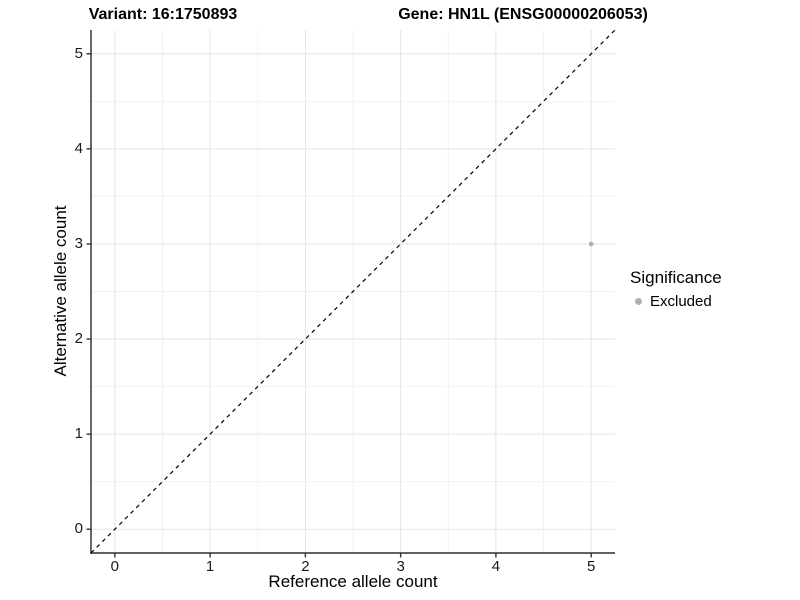 The width and height of the screenshot is (800, 600). What do you see at coordinates (353, 581) in the screenshot?
I see `x-axis-title: Reference allele count` at bounding box center [353, 581].